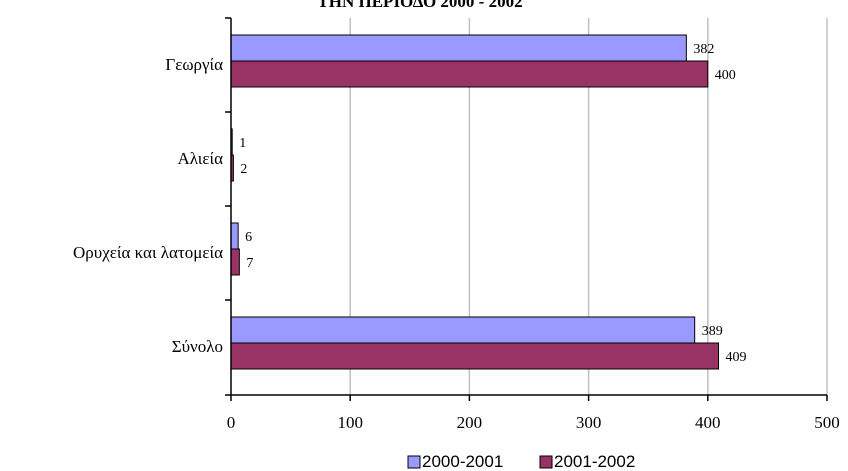 The height and width of the screenshot is (471, 848). I want to click on x-tick-label-500: 500, so click(827, 422).